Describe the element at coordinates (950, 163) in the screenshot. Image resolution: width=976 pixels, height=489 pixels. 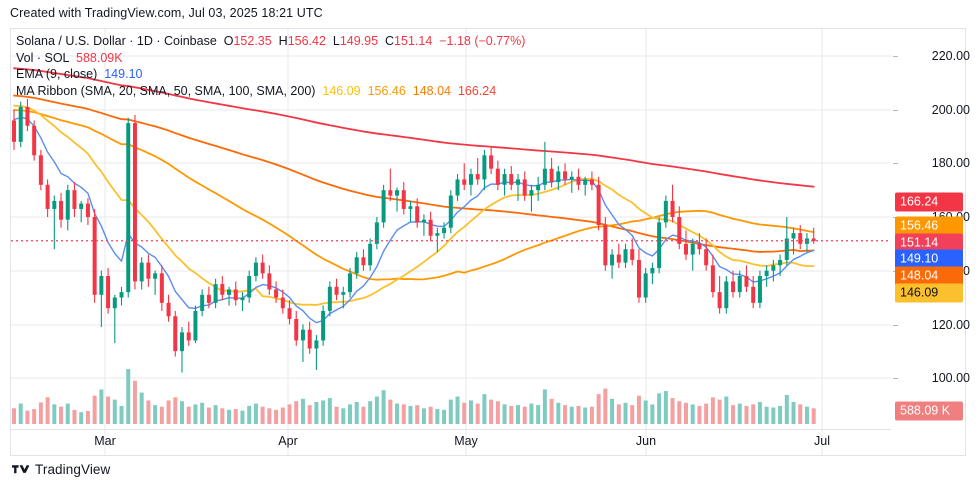
I see `price-tick-label: 180.00` at that location.